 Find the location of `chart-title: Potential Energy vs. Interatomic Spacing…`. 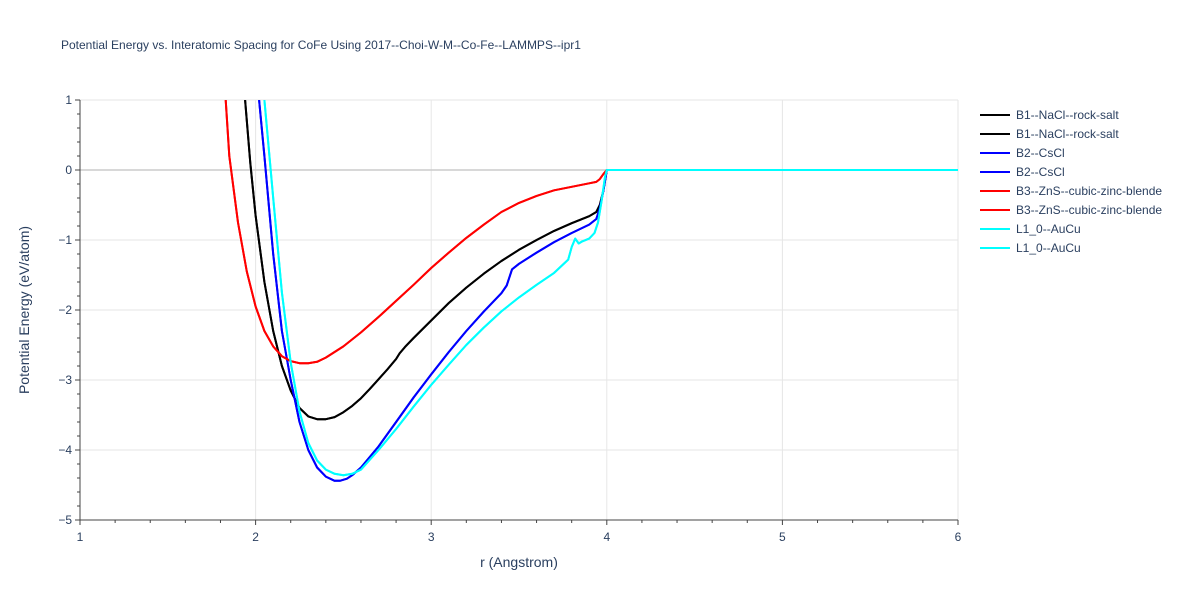

chart-title: Potential Energy vs. Interatomic Spacing… is located at coordinates (321, 45).